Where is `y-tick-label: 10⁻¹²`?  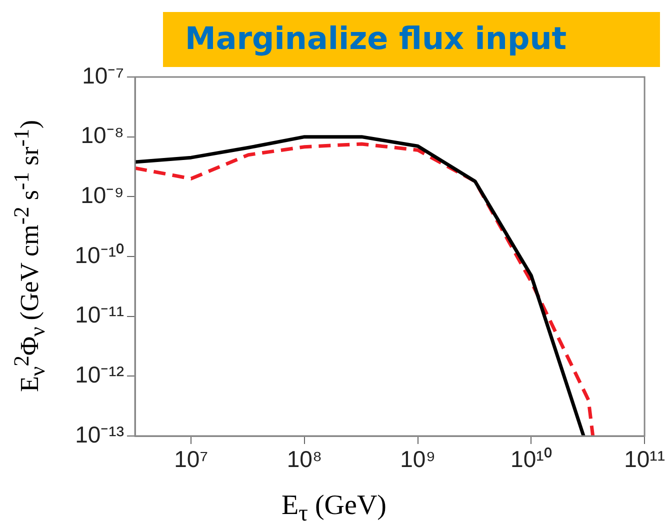
y-tick-label: 10⁻¹² is located at coordinates (99, 375).